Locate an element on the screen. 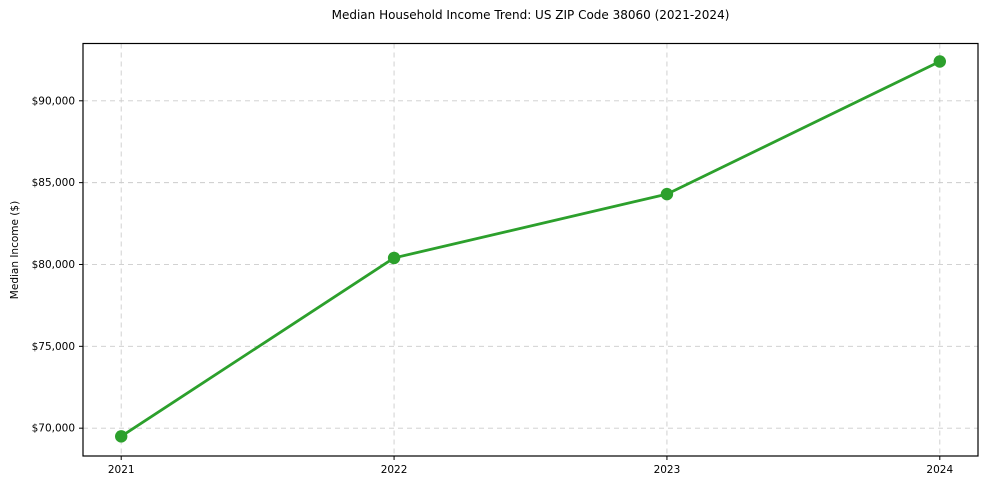 The image size is (989, 490). y-tick-label: $75,000 is located at coordinates (53, 347).